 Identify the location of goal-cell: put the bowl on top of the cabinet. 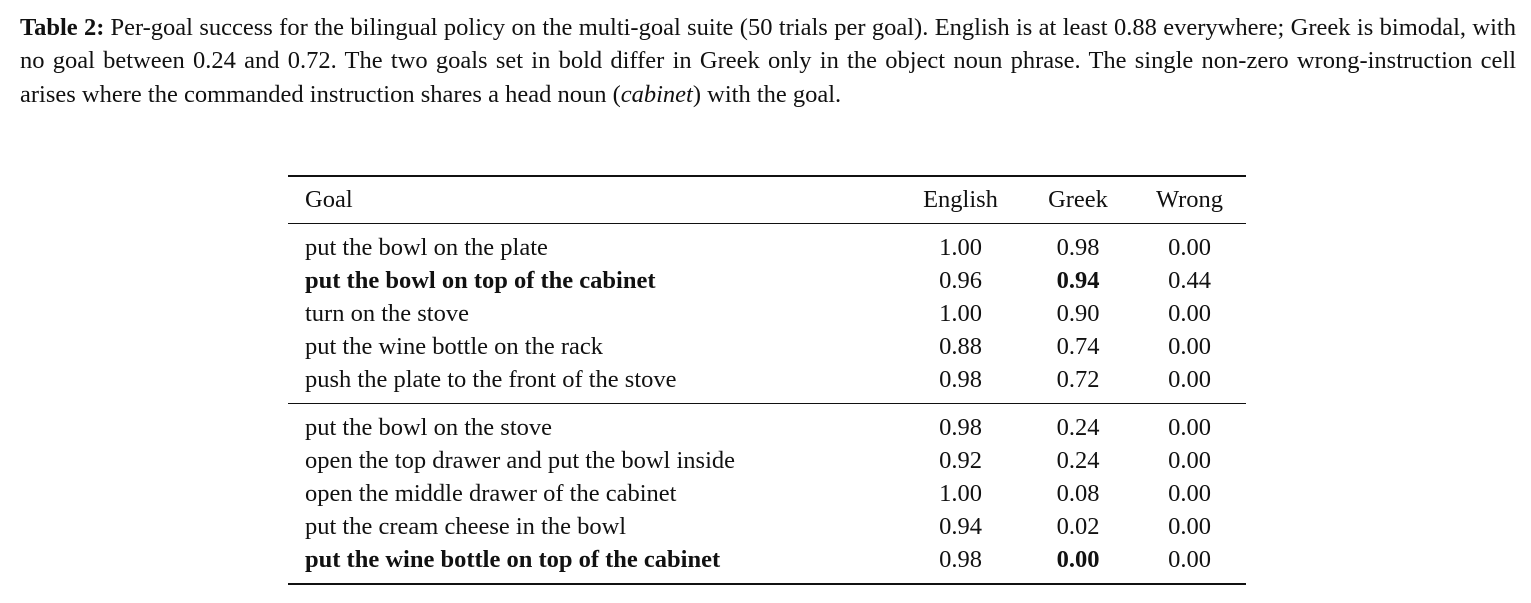
(480, 280).